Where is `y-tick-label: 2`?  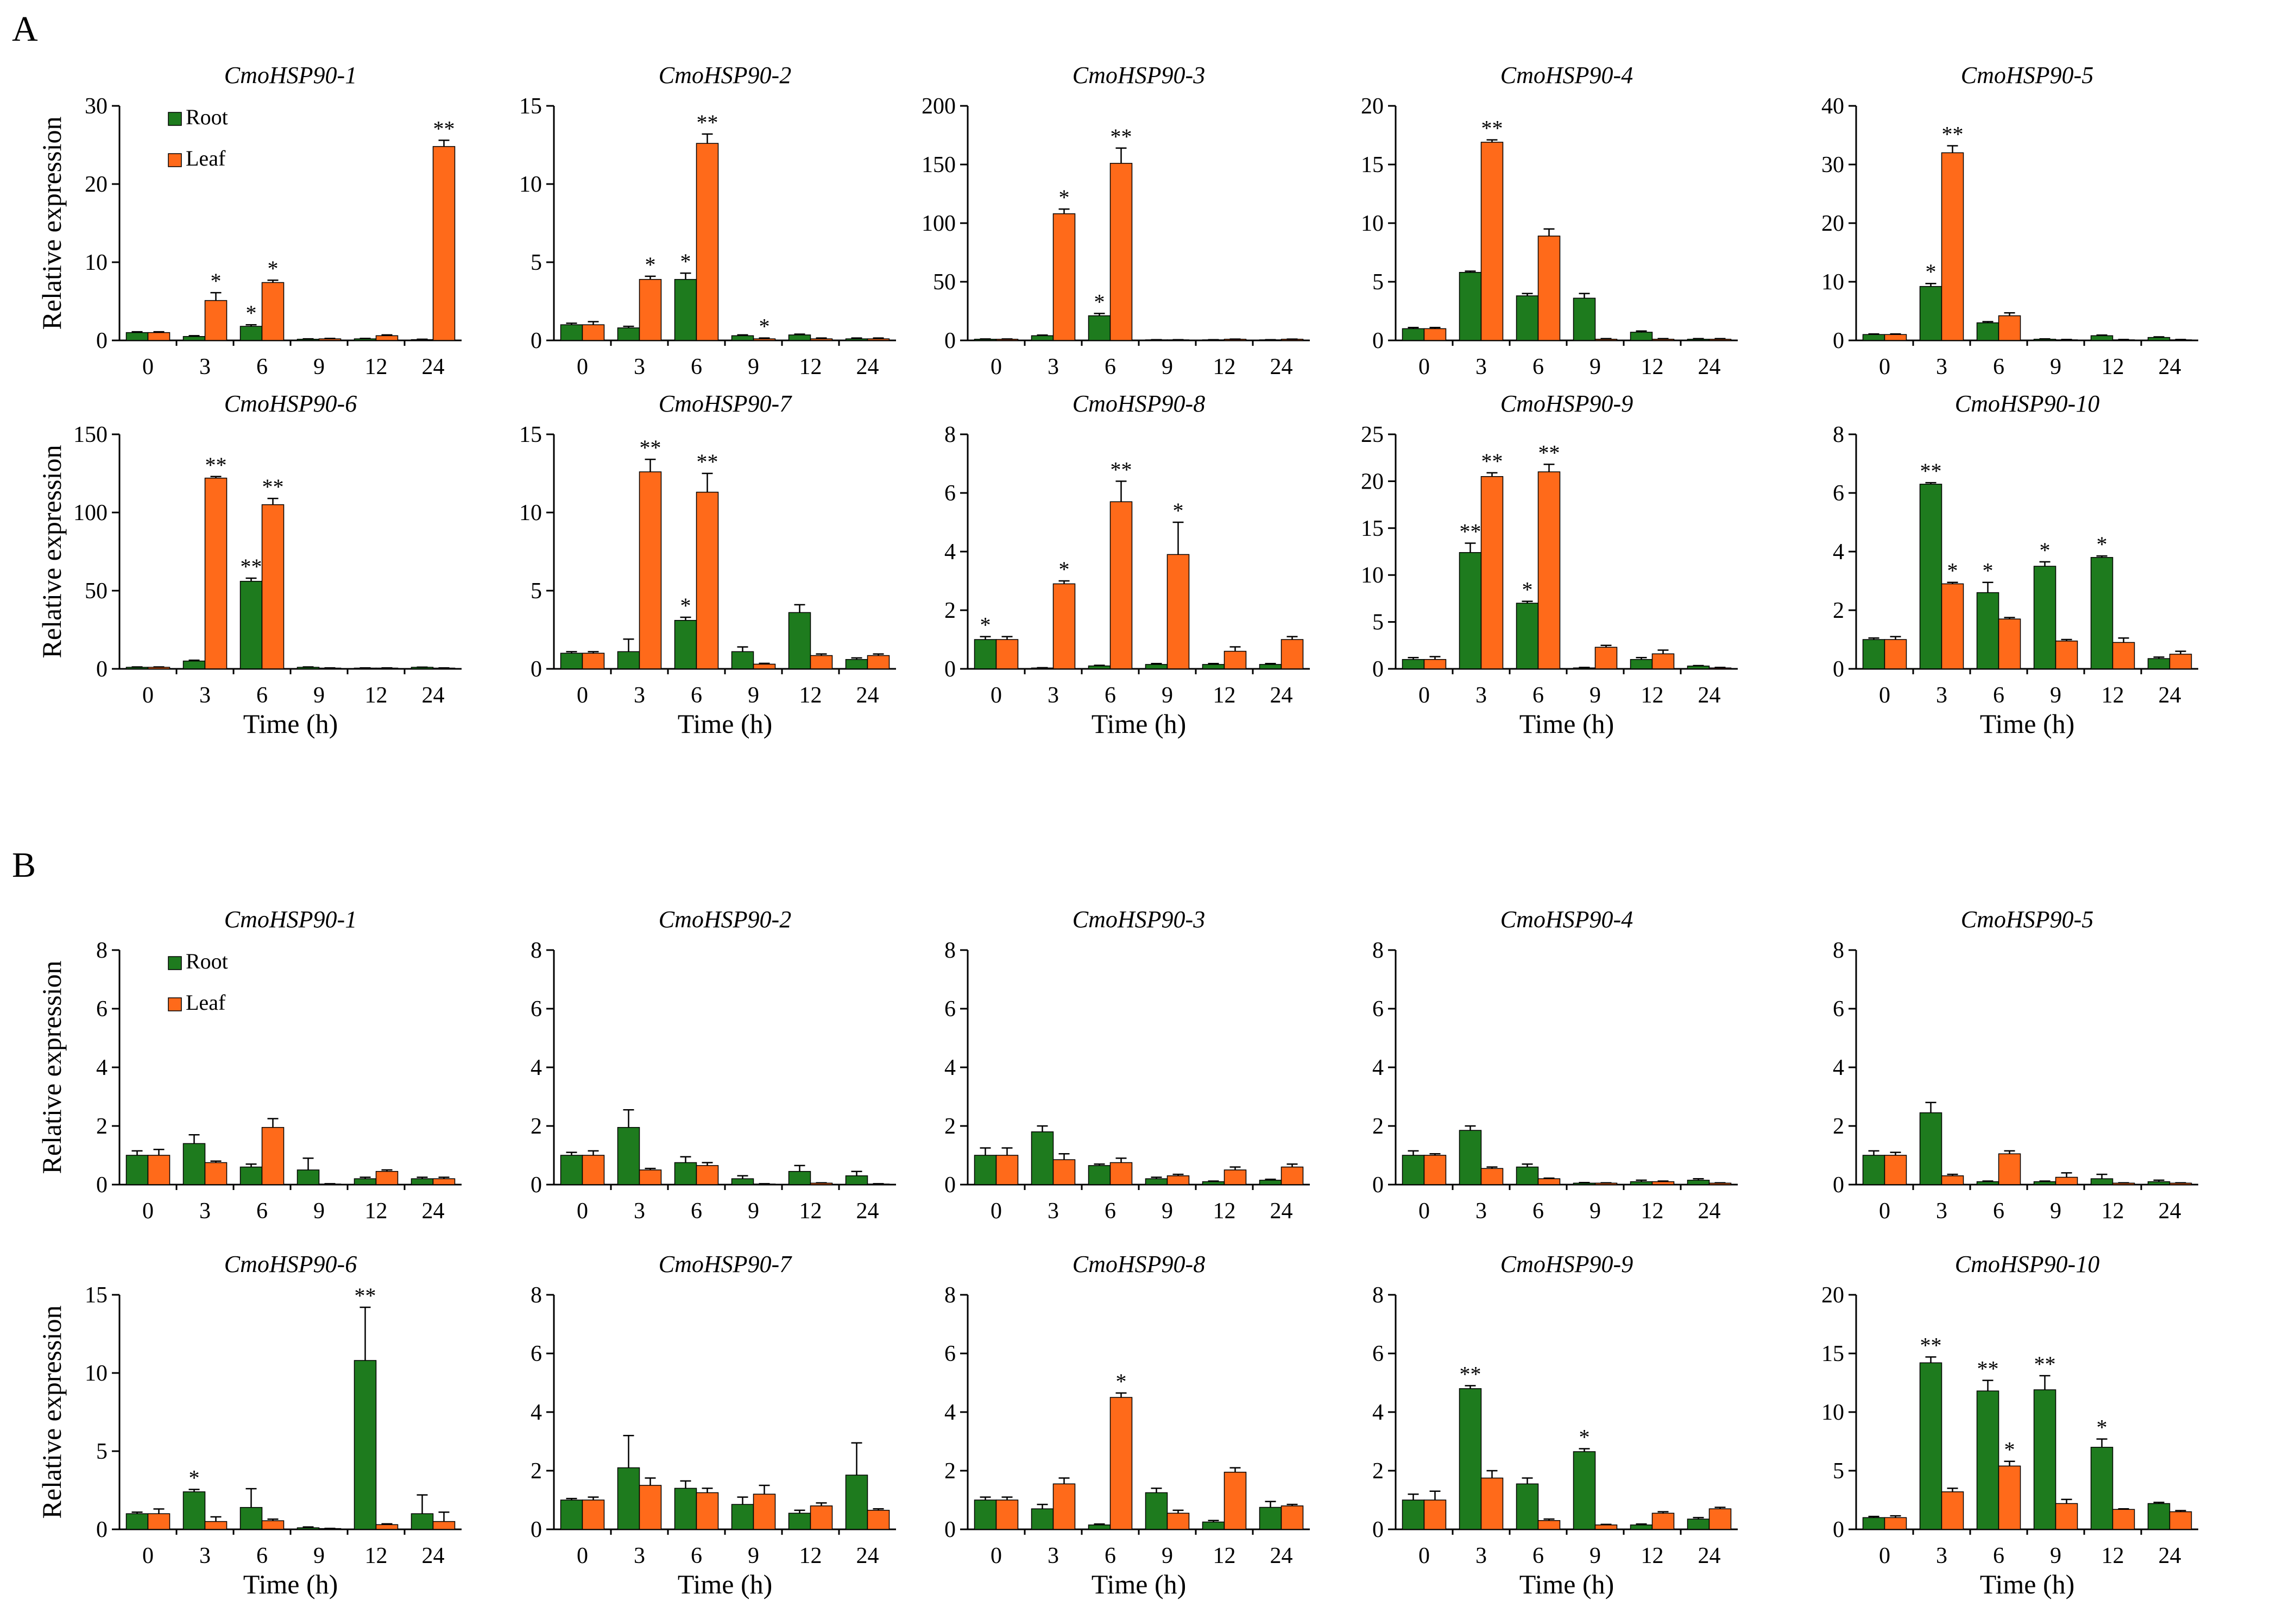
y-tick-label: 2 is located at coordinates (1838, 610).